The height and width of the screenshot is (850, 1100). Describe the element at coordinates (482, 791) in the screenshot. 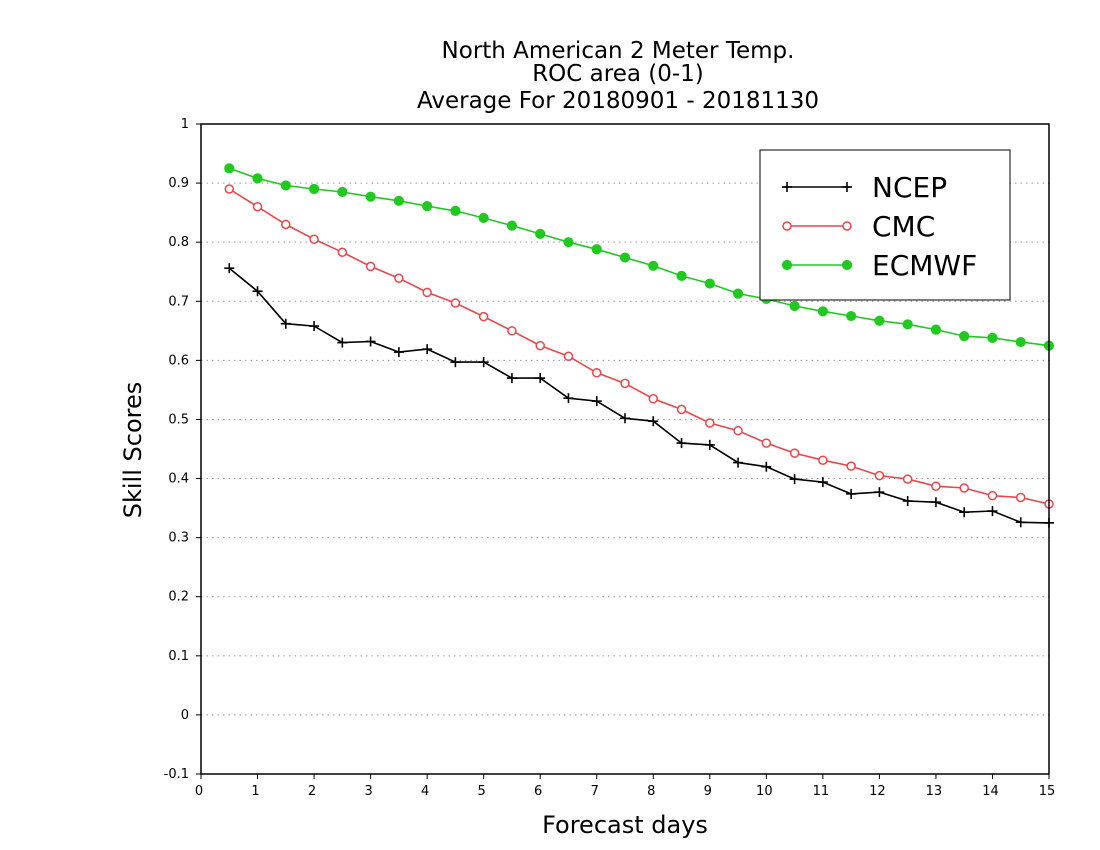

I see `x-tick-label: 5` at that location.